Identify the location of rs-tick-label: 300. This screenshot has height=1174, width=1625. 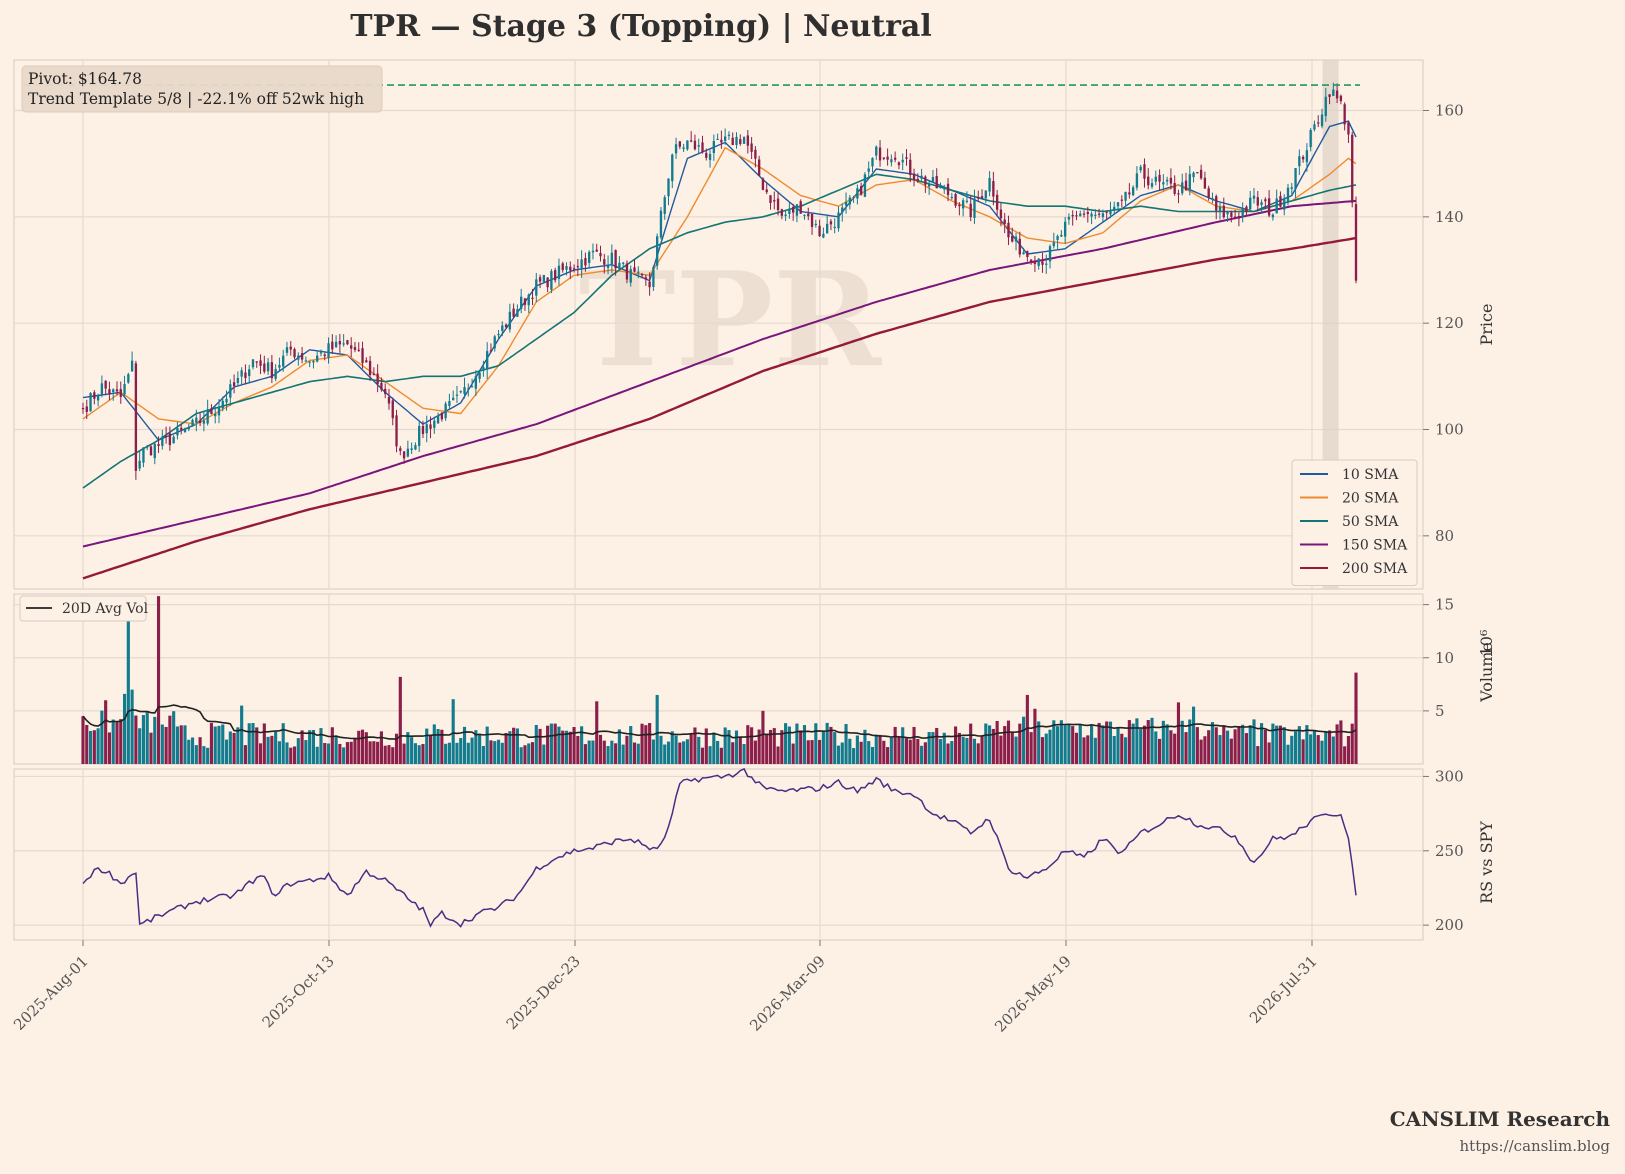
(1449, 776).